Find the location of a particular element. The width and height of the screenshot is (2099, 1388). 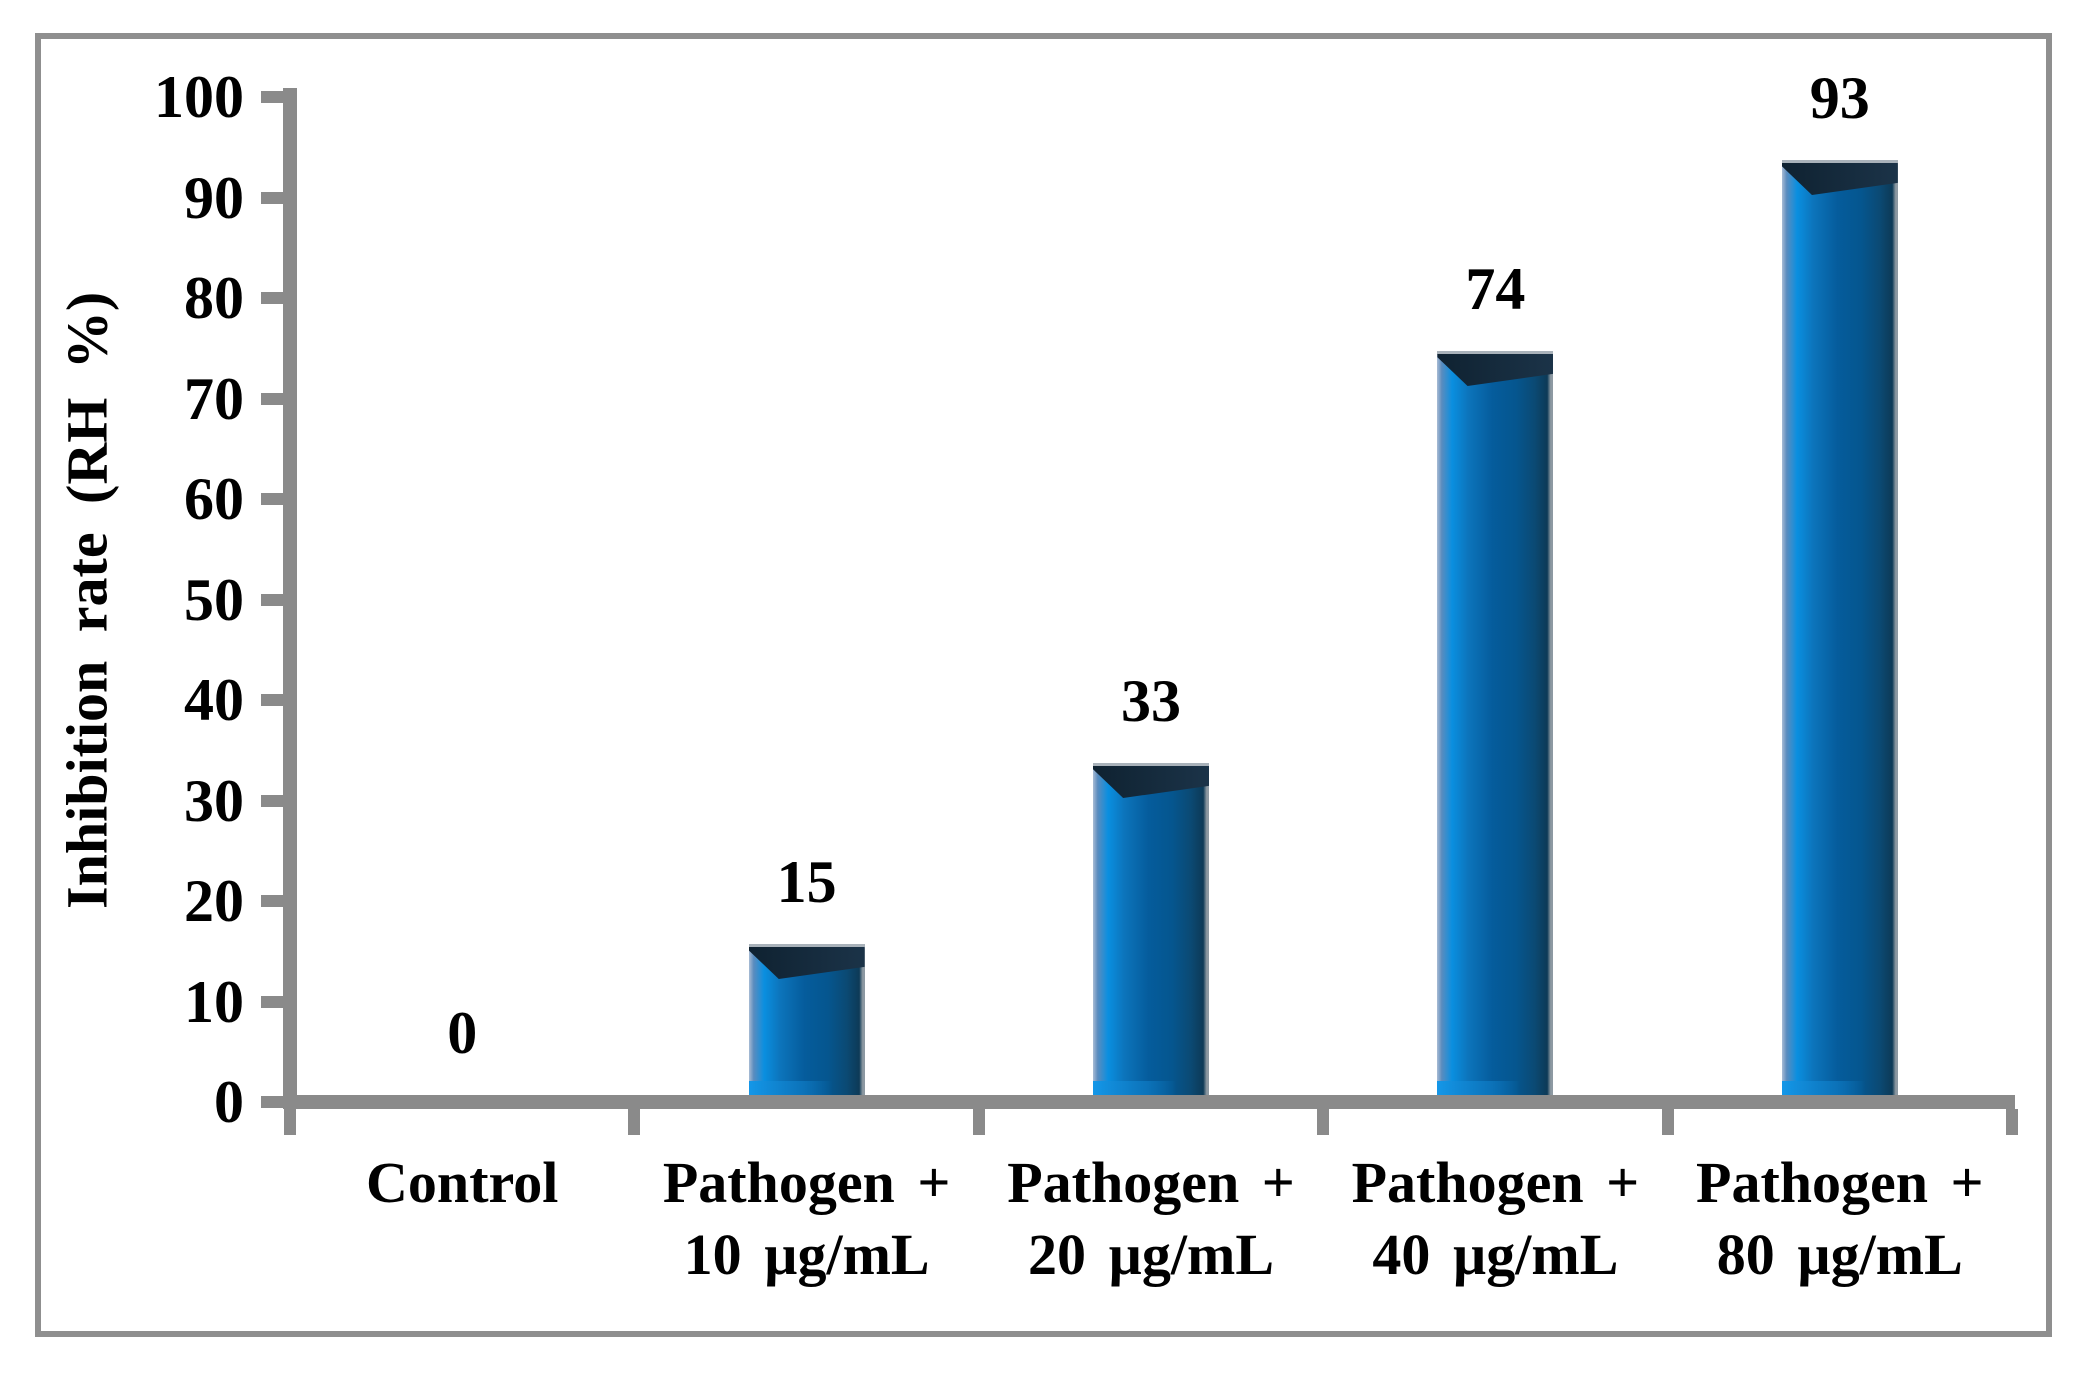

x-category-label-line: Control is located at coordinates (462, 1182).